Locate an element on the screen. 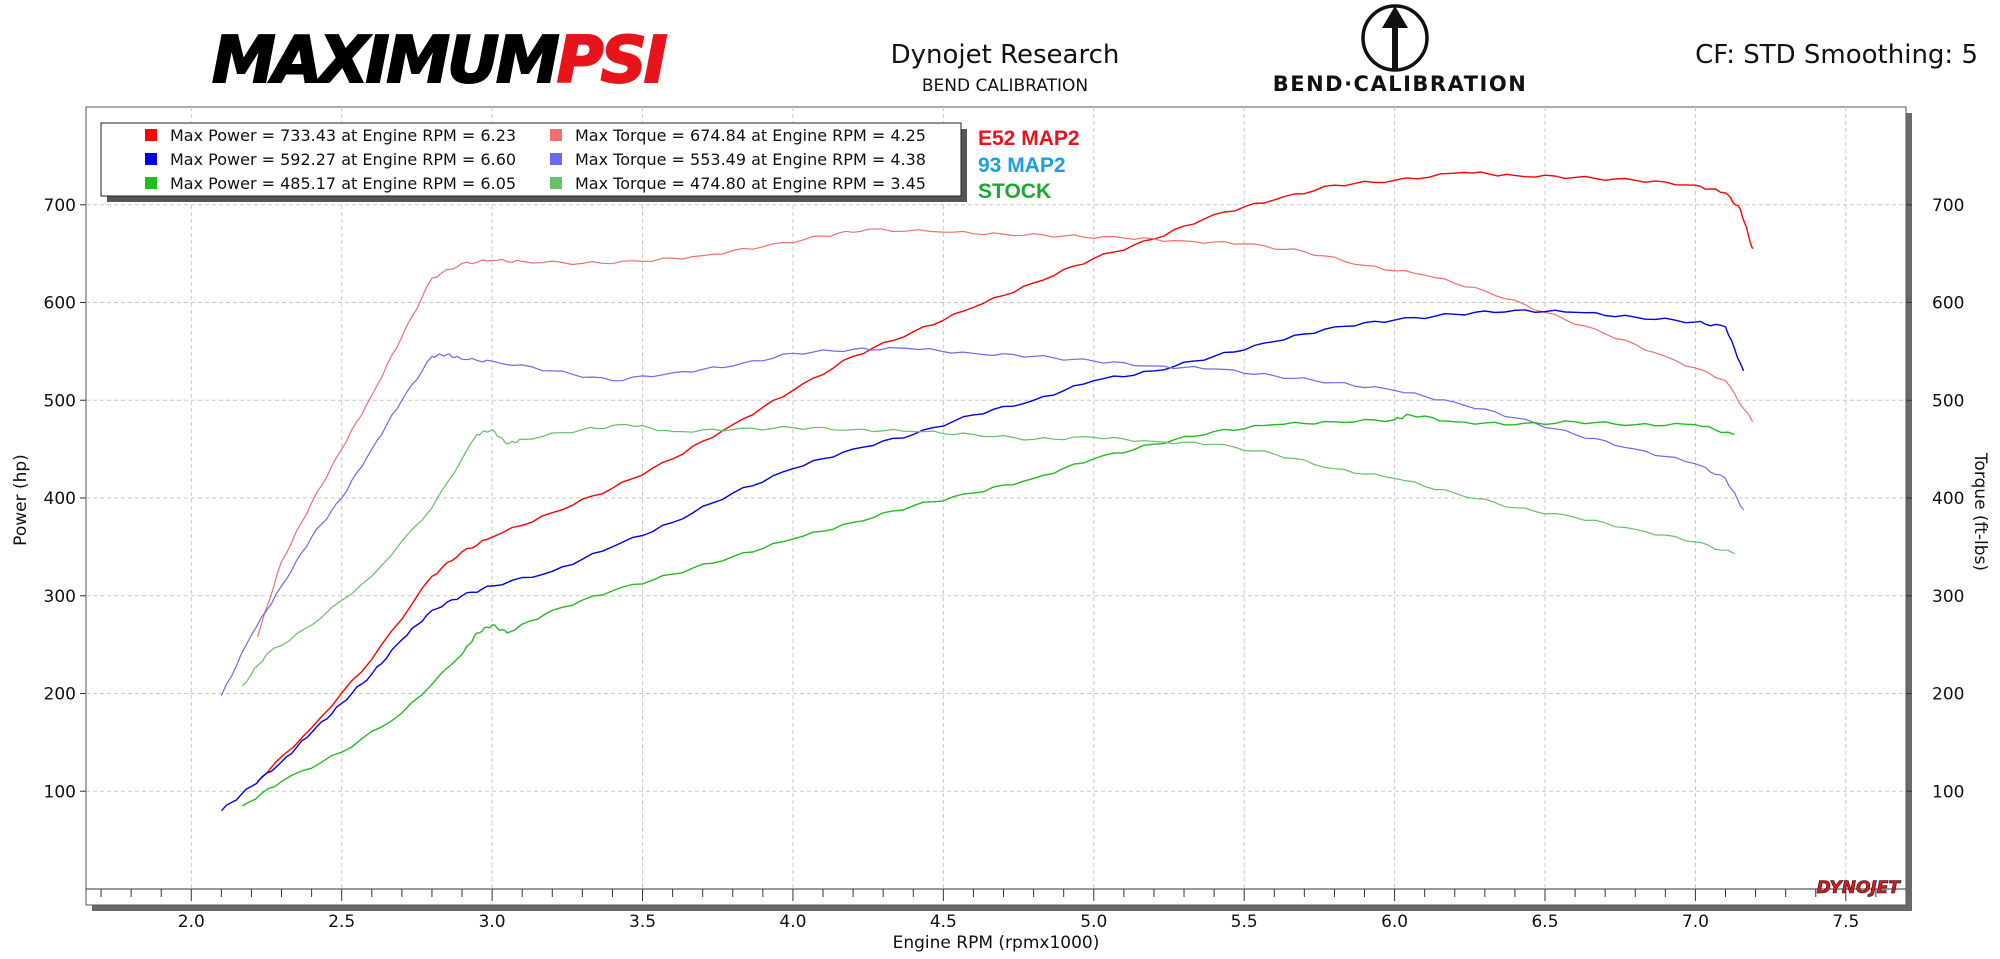 The image size is (2000, 959). y2-tick-label: 500 is located at coordinates (1948, 401).